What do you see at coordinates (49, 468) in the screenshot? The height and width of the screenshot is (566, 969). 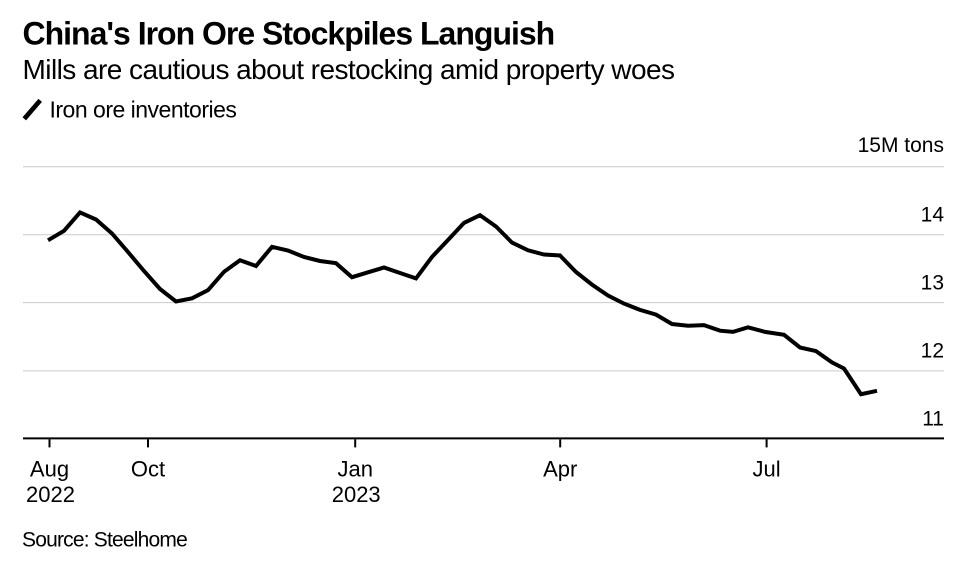 I see `svg-text: Aug` at bounding box center [49, 468].